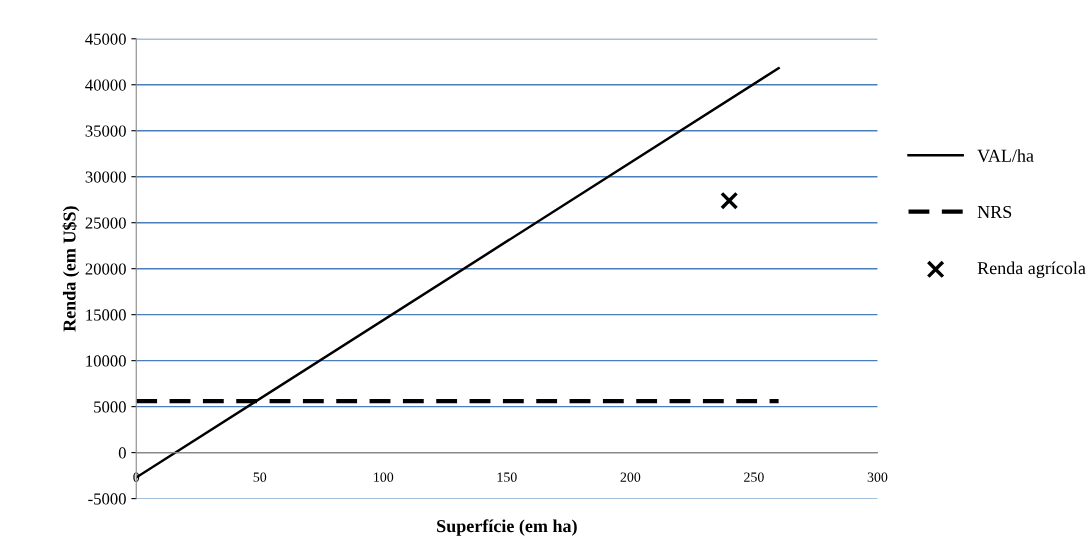  Describe the element at coordinates (105, 223) in the screenshot. I see `y-tick-label: 25000` at that location.